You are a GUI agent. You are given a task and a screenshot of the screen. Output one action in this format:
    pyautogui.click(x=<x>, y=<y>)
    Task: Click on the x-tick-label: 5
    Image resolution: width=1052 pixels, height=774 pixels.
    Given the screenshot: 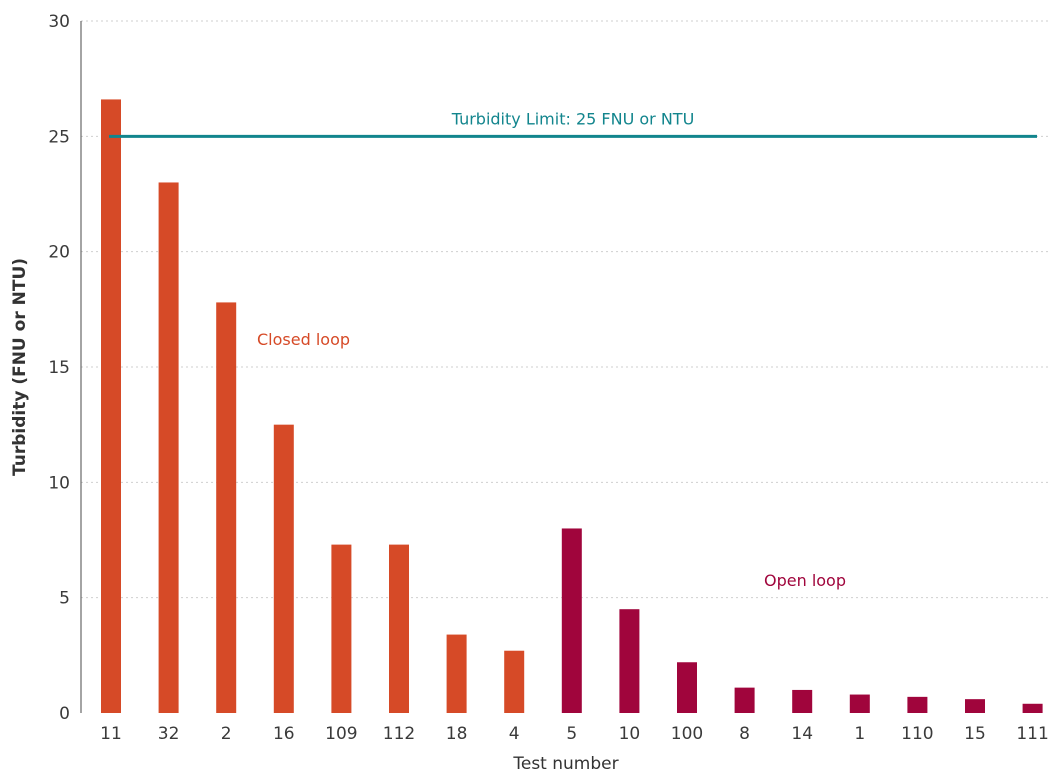 What is the action you would take?
    pyautogui.click(x=571, y=734)
    